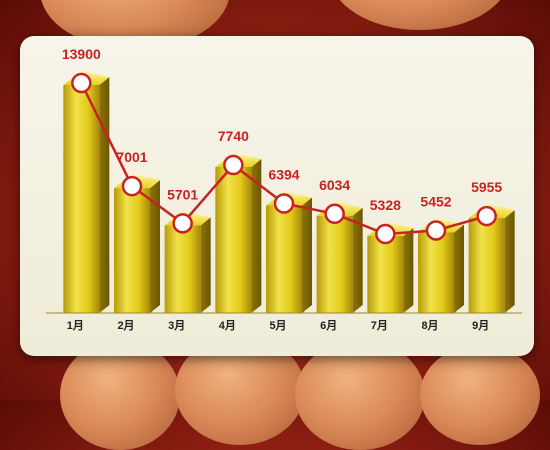  Describe the element at coordinates (283, 175) in the screenshot. I see `data-label: 6394` at that location.